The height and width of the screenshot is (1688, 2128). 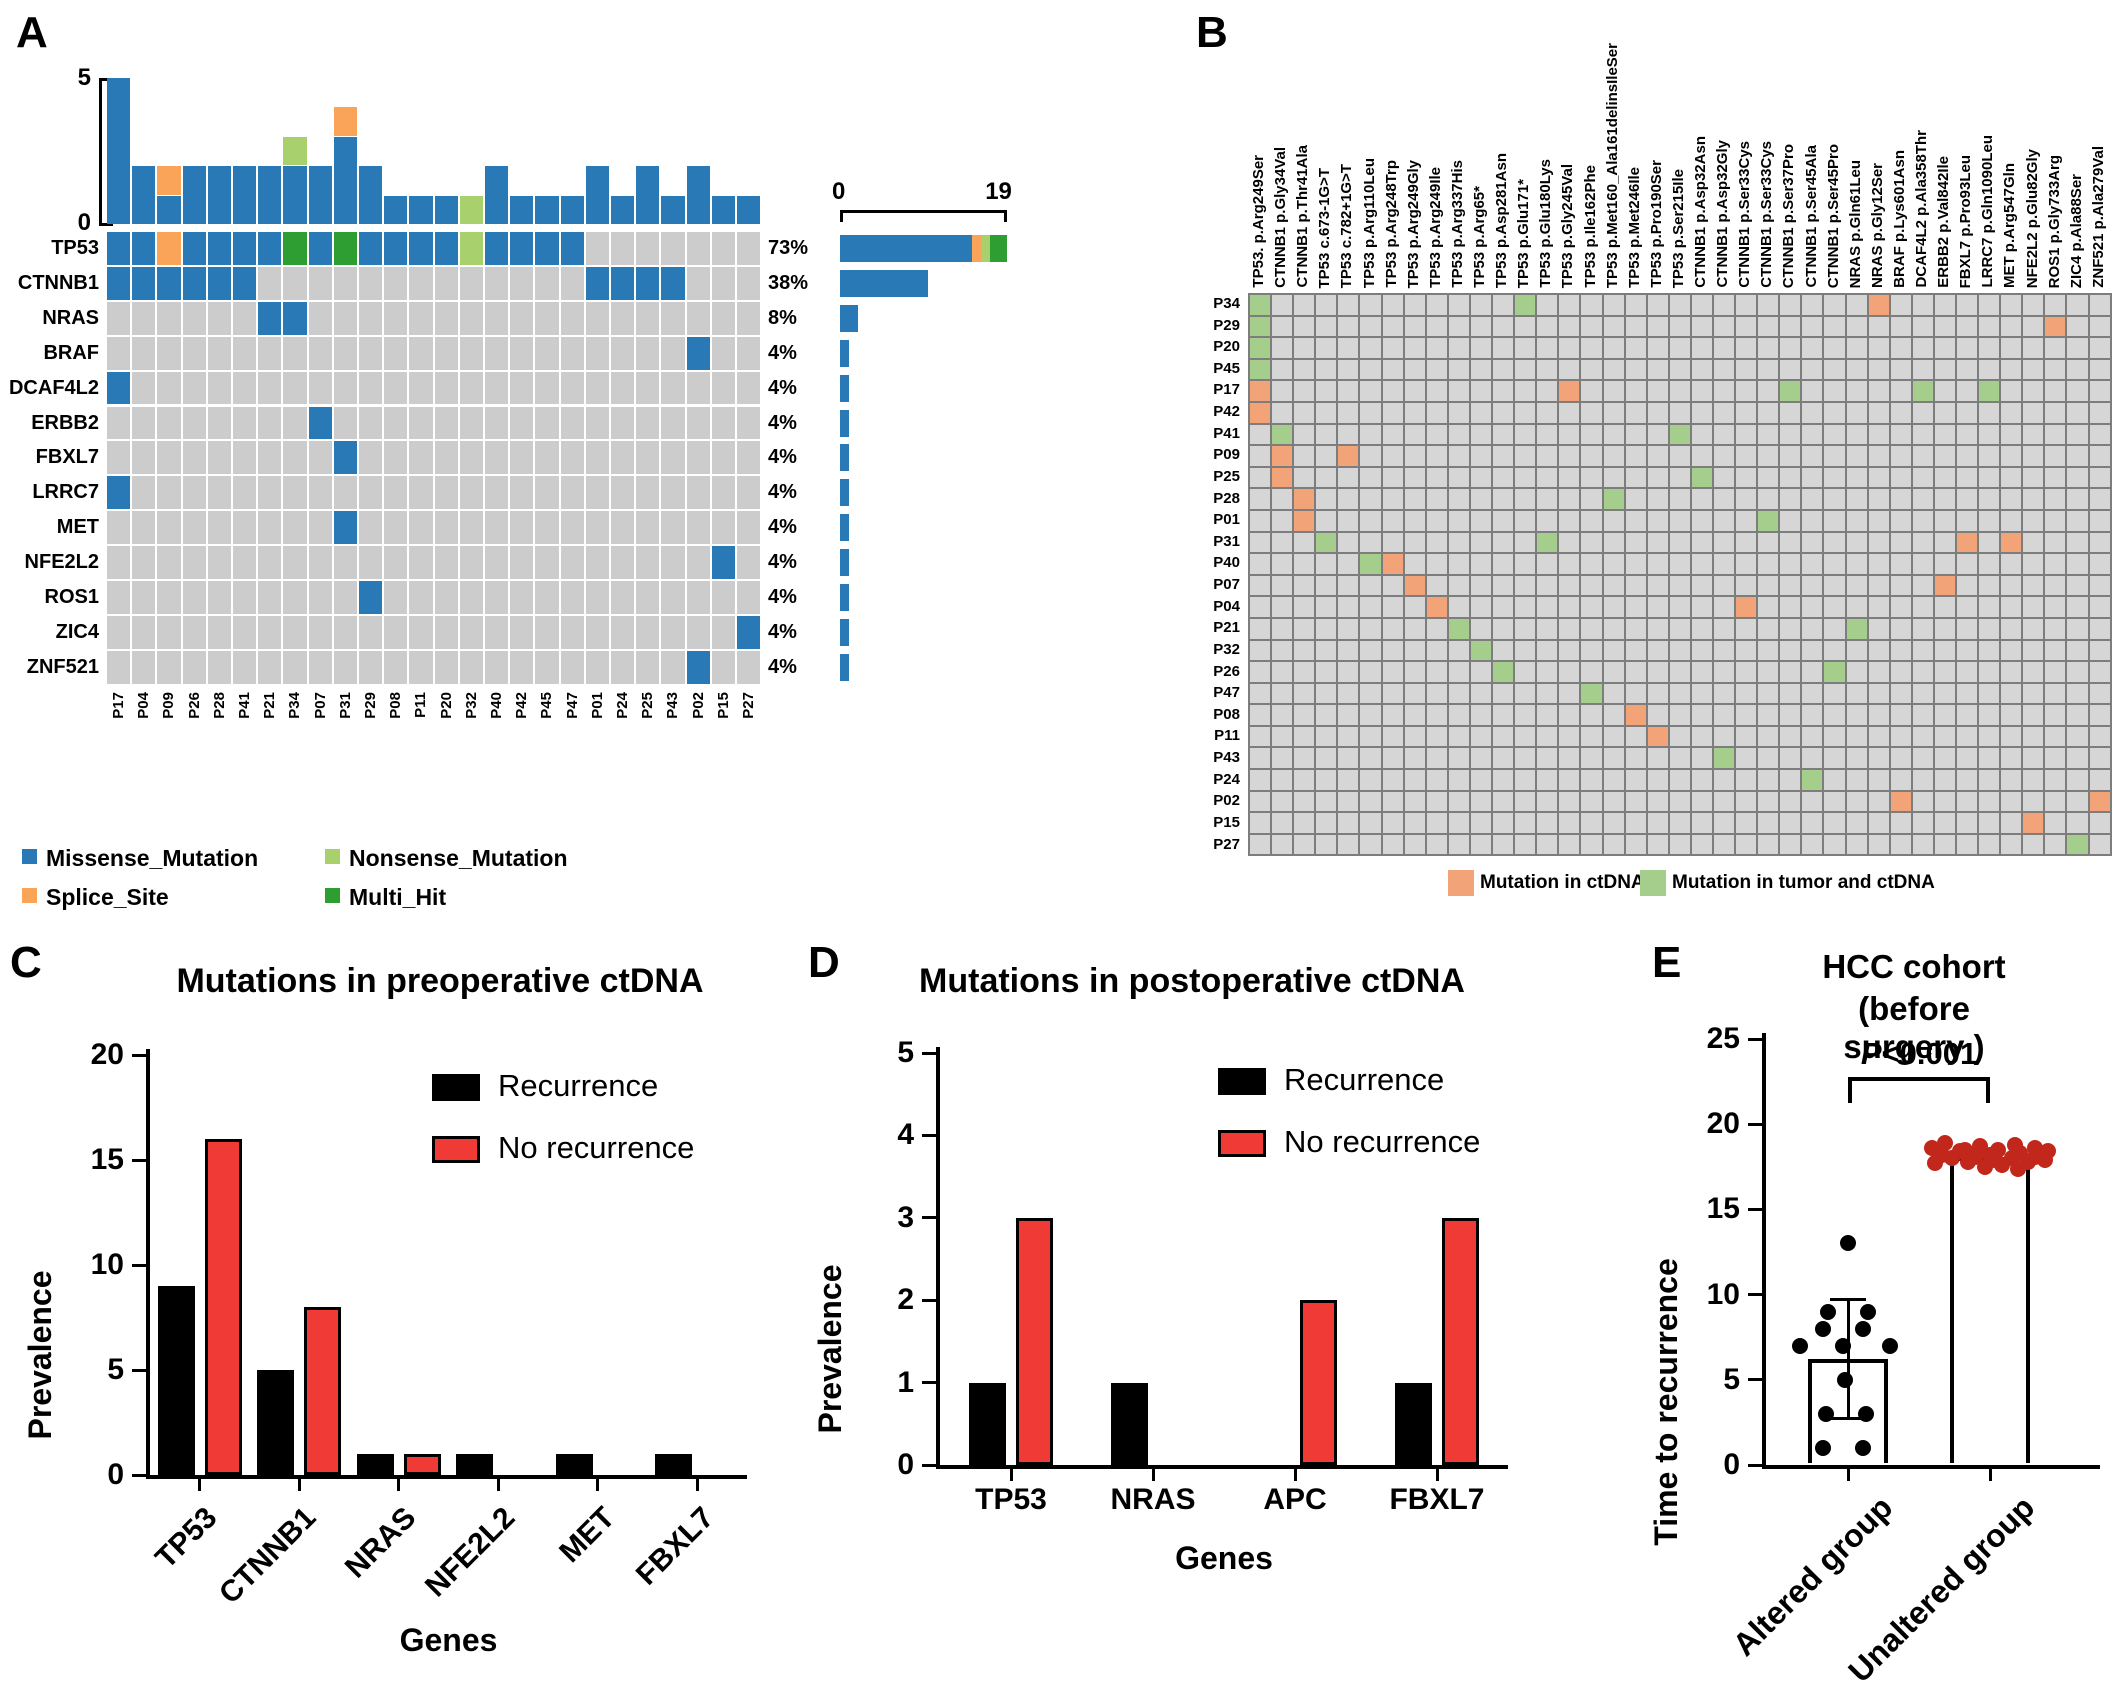 What do you see at coordinates (2010, 225) in the screenshot?
I see `mutation-column-label: MET p.Arg547Gln` at bounding box center [2010, 225].